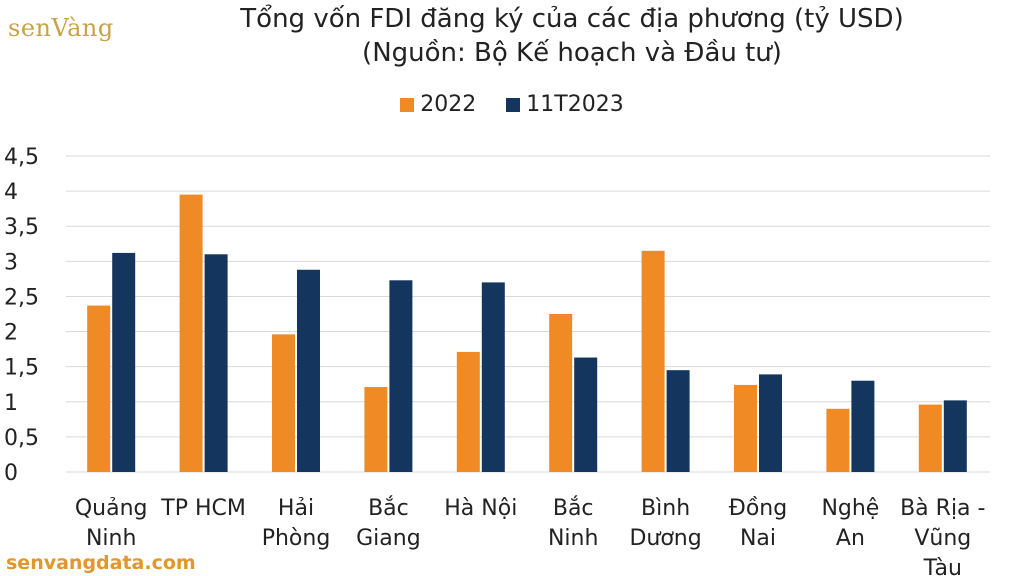  I want to click on x-tick-label: Phòng, so click(296, 538).